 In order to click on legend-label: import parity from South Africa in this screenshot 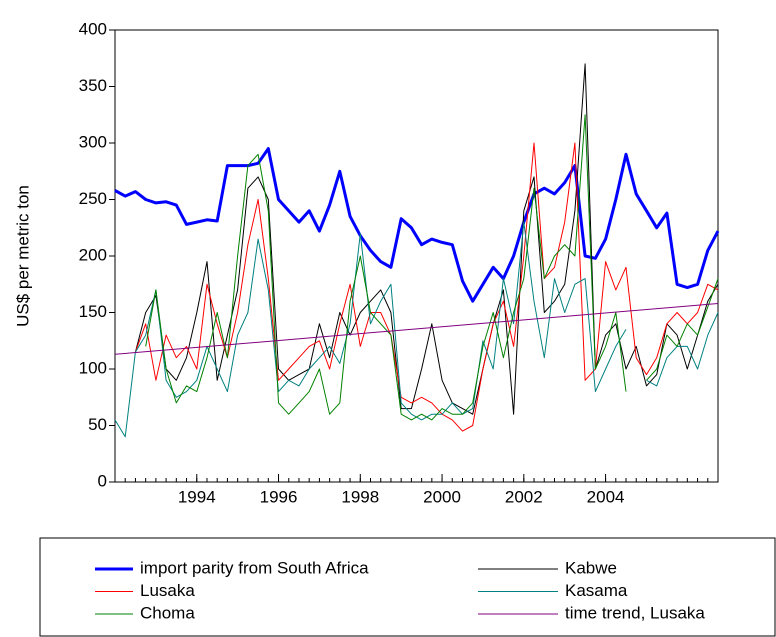, I will do `click(254, 567)`.